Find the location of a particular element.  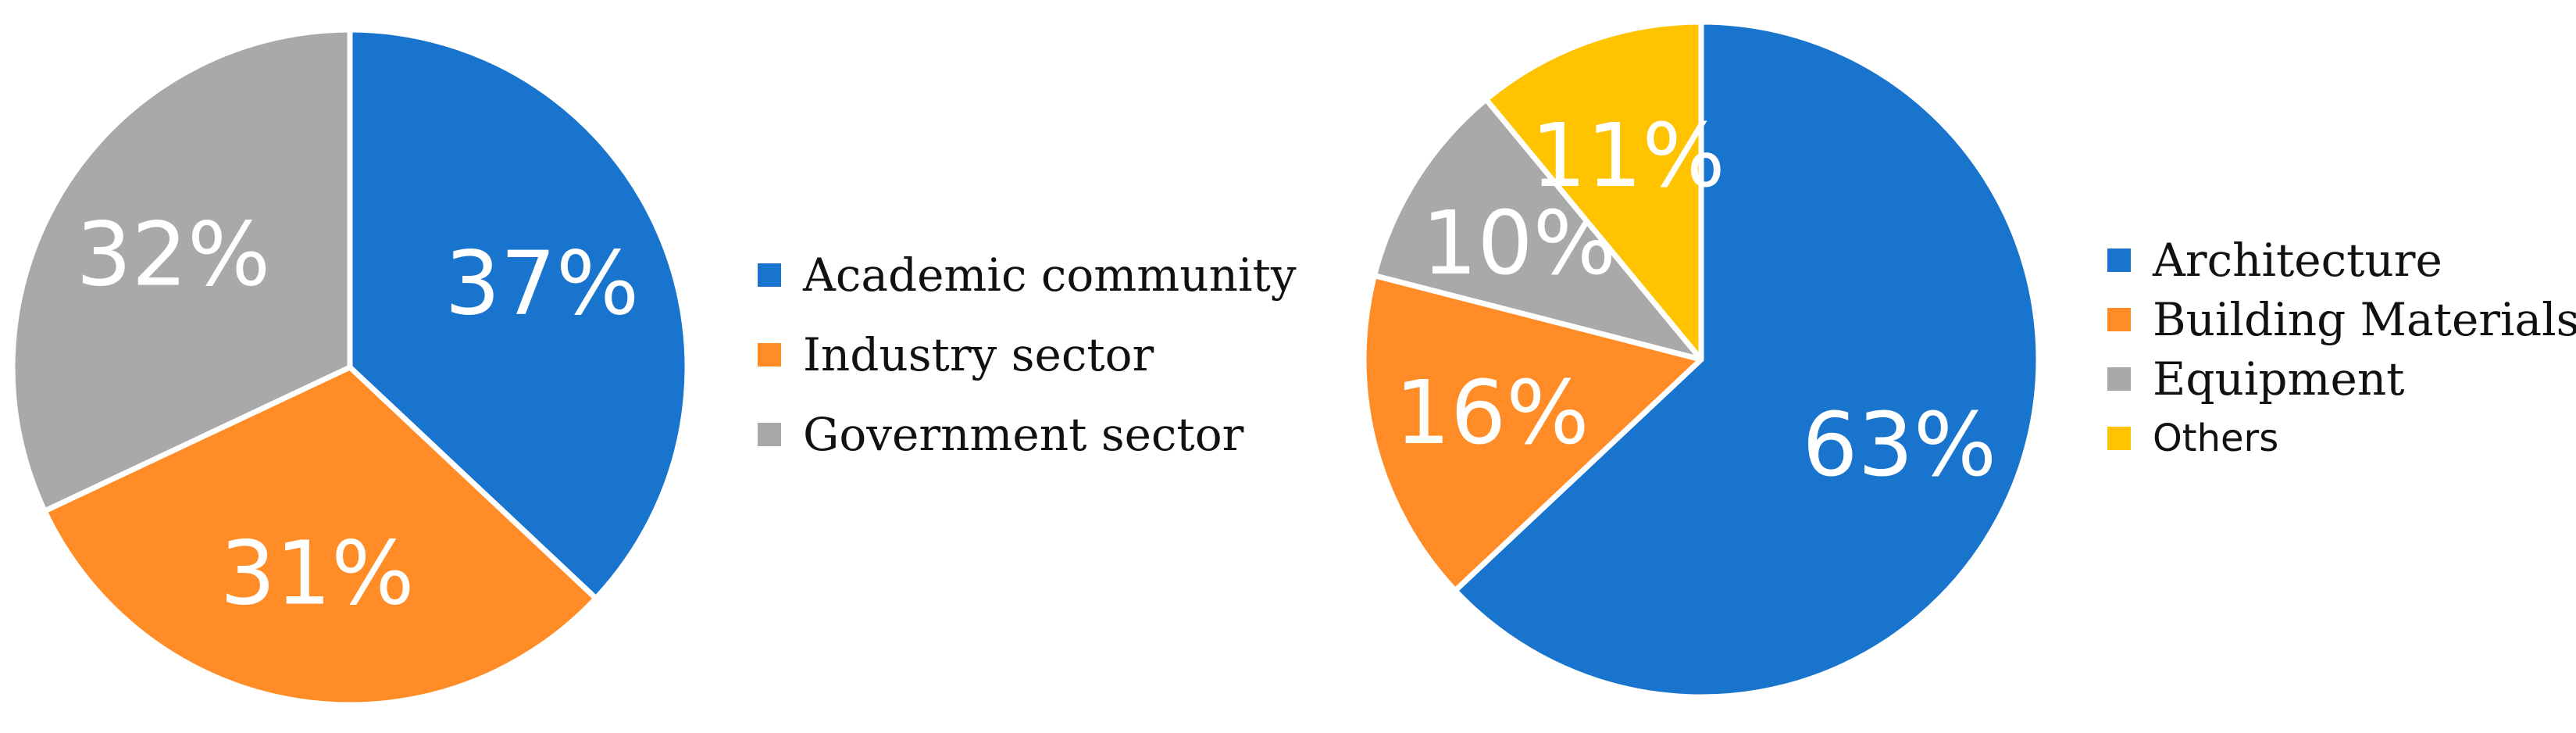

slice-building-materials is located at coordinates (1532, 433).